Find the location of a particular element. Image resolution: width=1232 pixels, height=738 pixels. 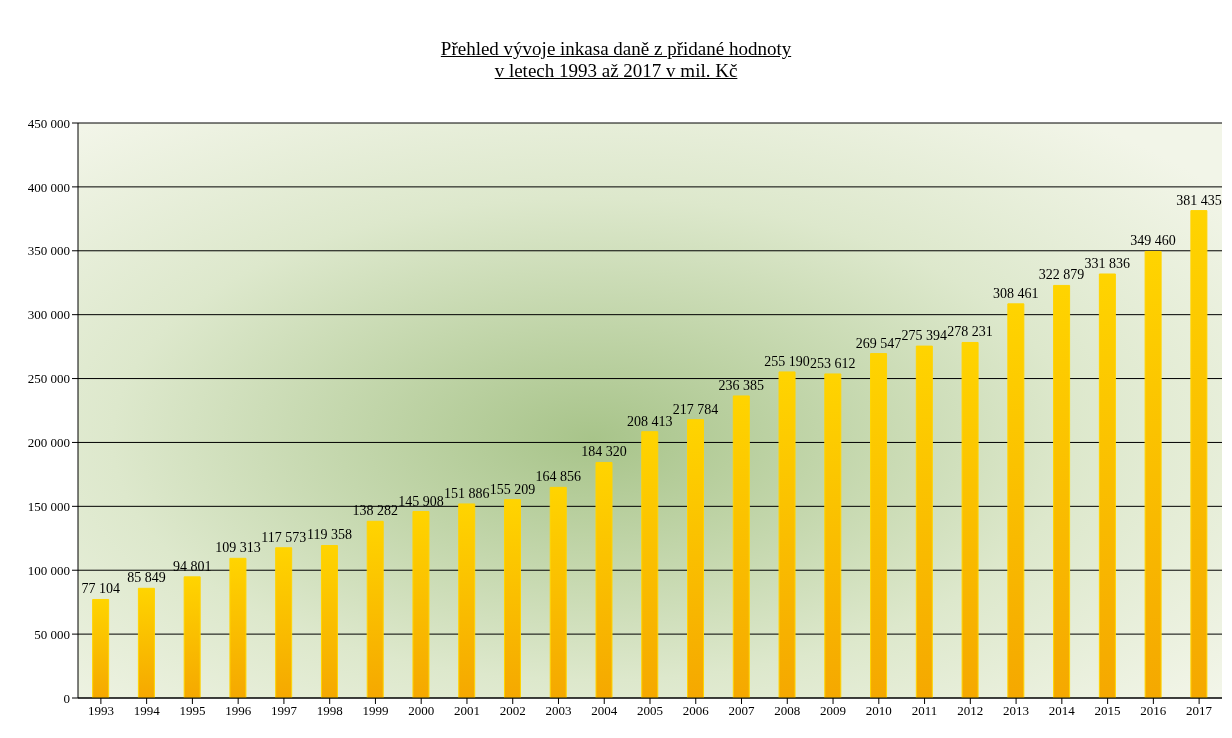

data-label: 349 460 is located at coordinates (1153, 241).